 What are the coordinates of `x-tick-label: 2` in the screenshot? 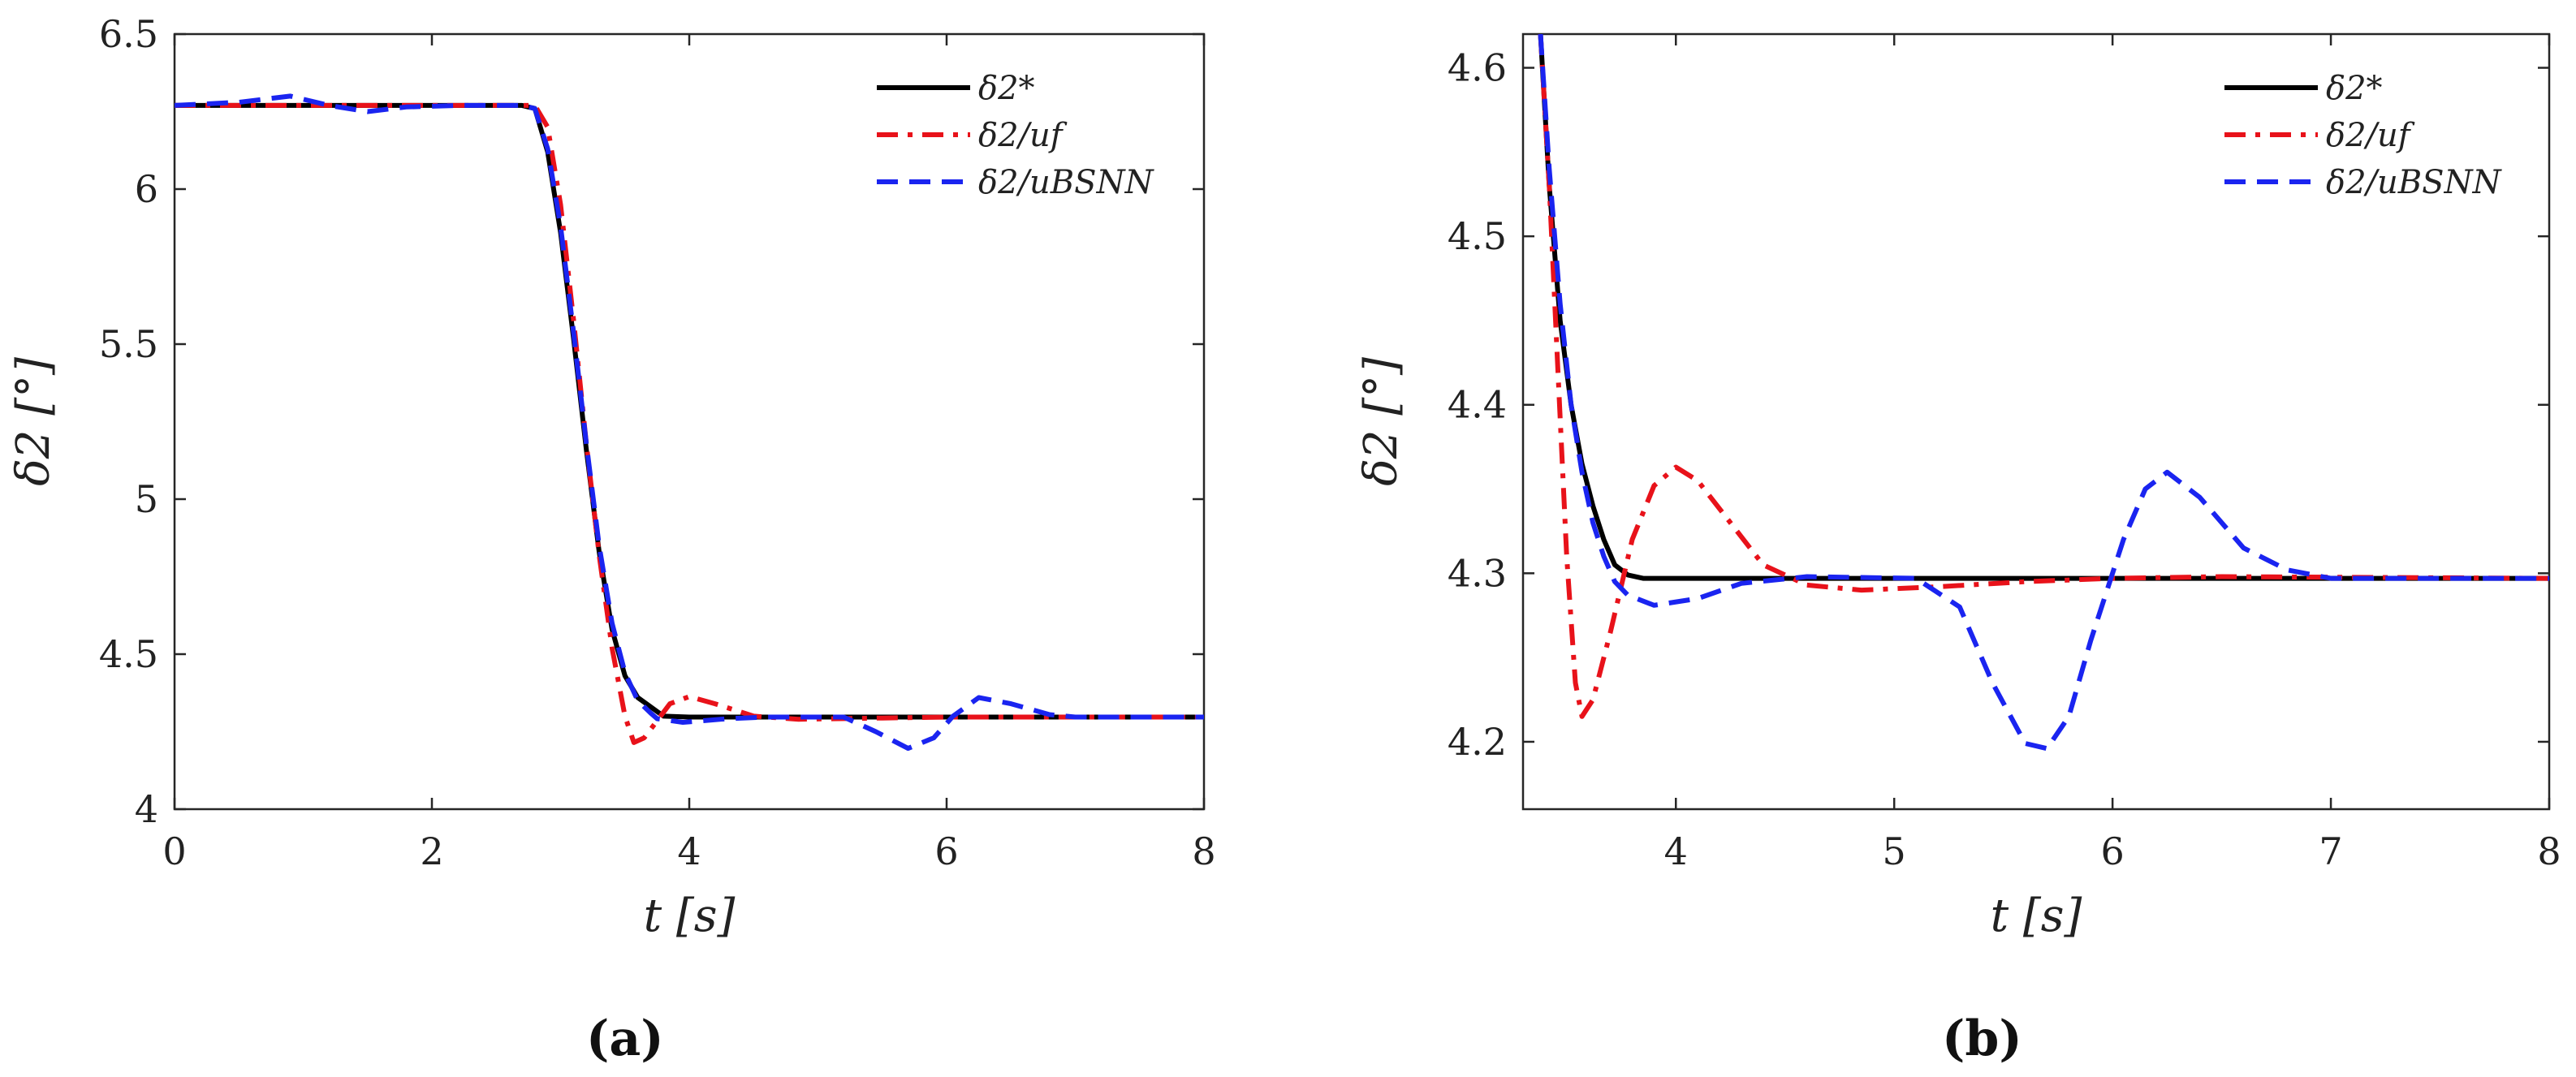 It's located at (431, 851).